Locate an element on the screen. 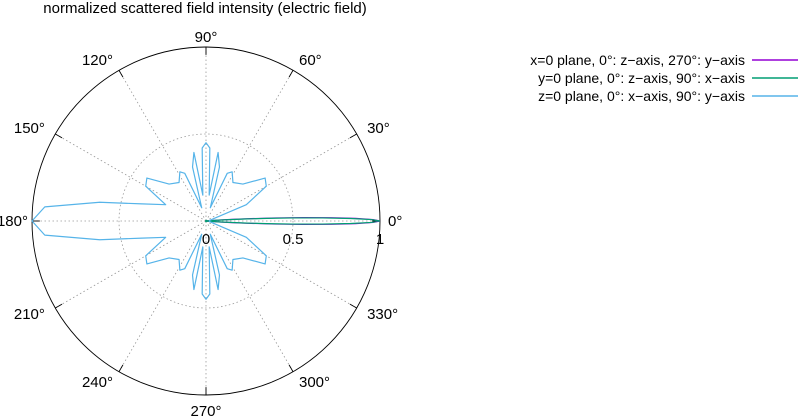 The width and height of the screenshot is (800, 418). angle-label: 90° is located at coordinates (206, 37).